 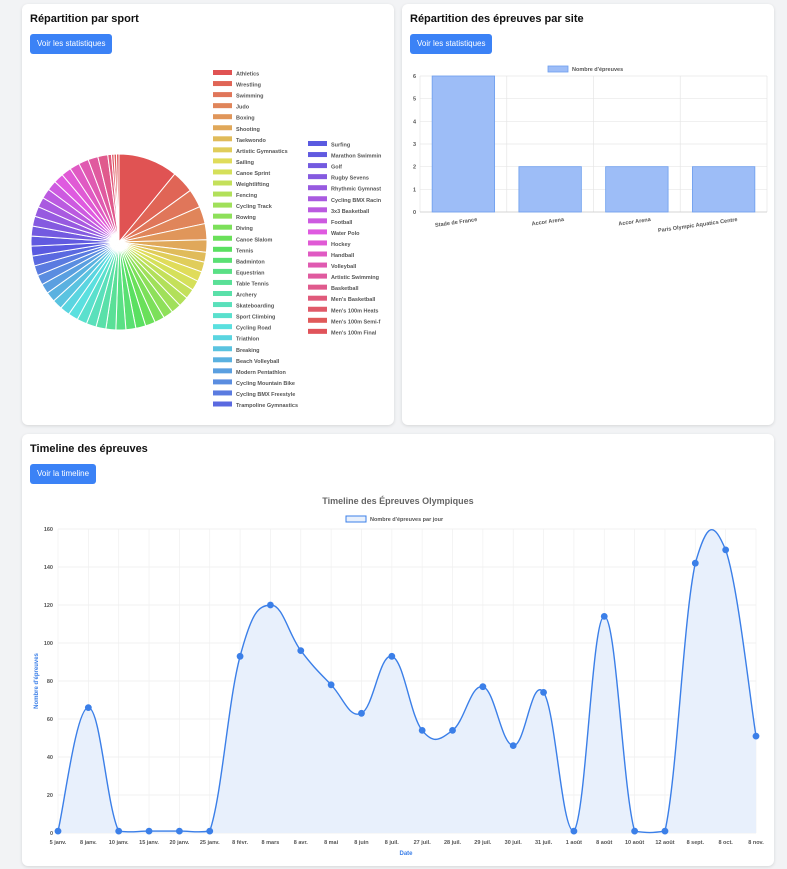 What do you see at coordinates (250, 273) in the screenshot?
I see `legend-label: Equestrian` at bounding box center [250, 273].